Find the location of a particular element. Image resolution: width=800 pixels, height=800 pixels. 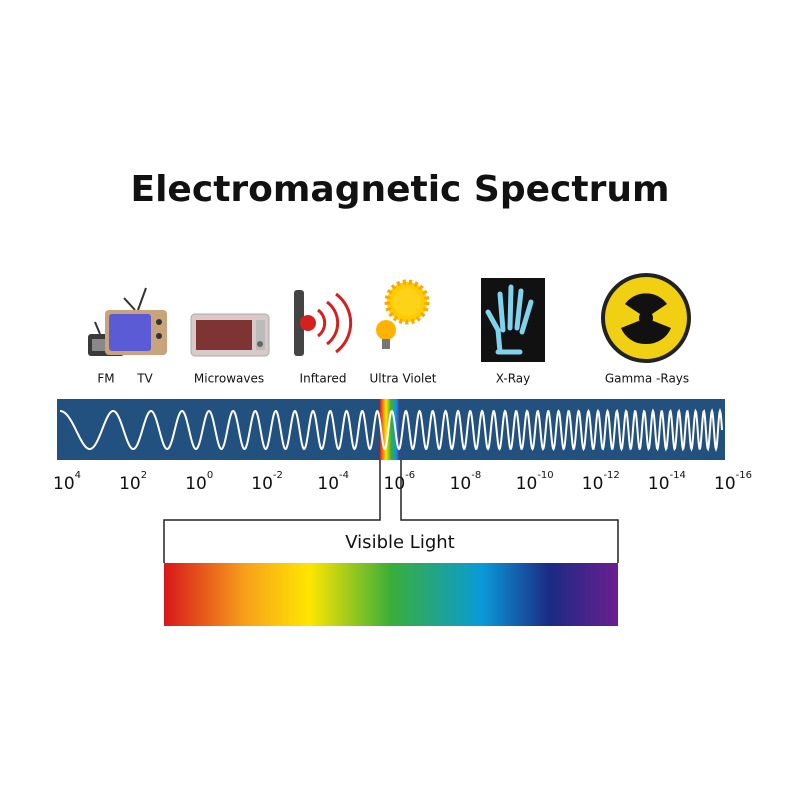

scale-exponent: -2 is located at coordinates (278, 475).